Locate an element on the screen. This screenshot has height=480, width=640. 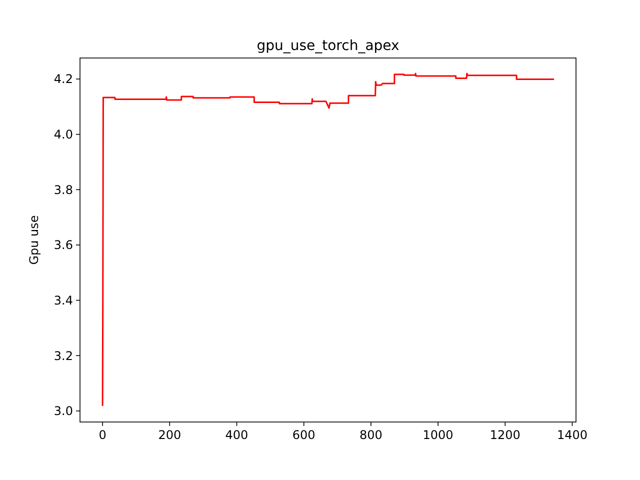
x-tick-label: 1000 is located at coordinates (438, 435).